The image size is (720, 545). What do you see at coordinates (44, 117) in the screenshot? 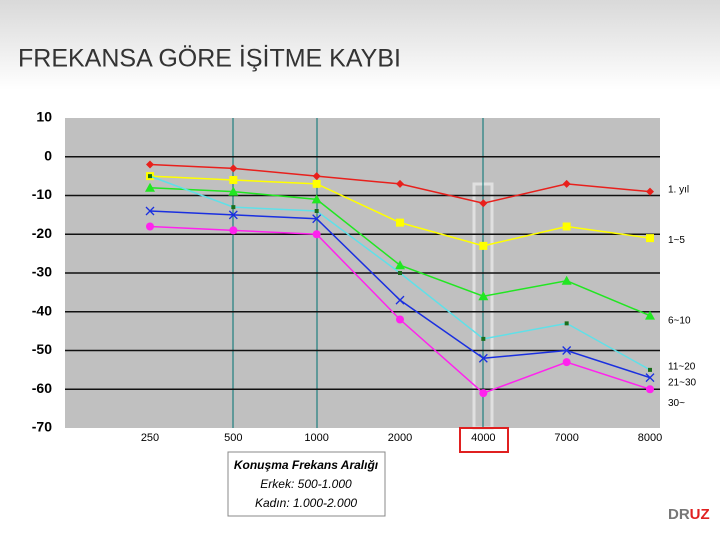
I see `y-tick-label: 10` at bounding box center [44, 117].